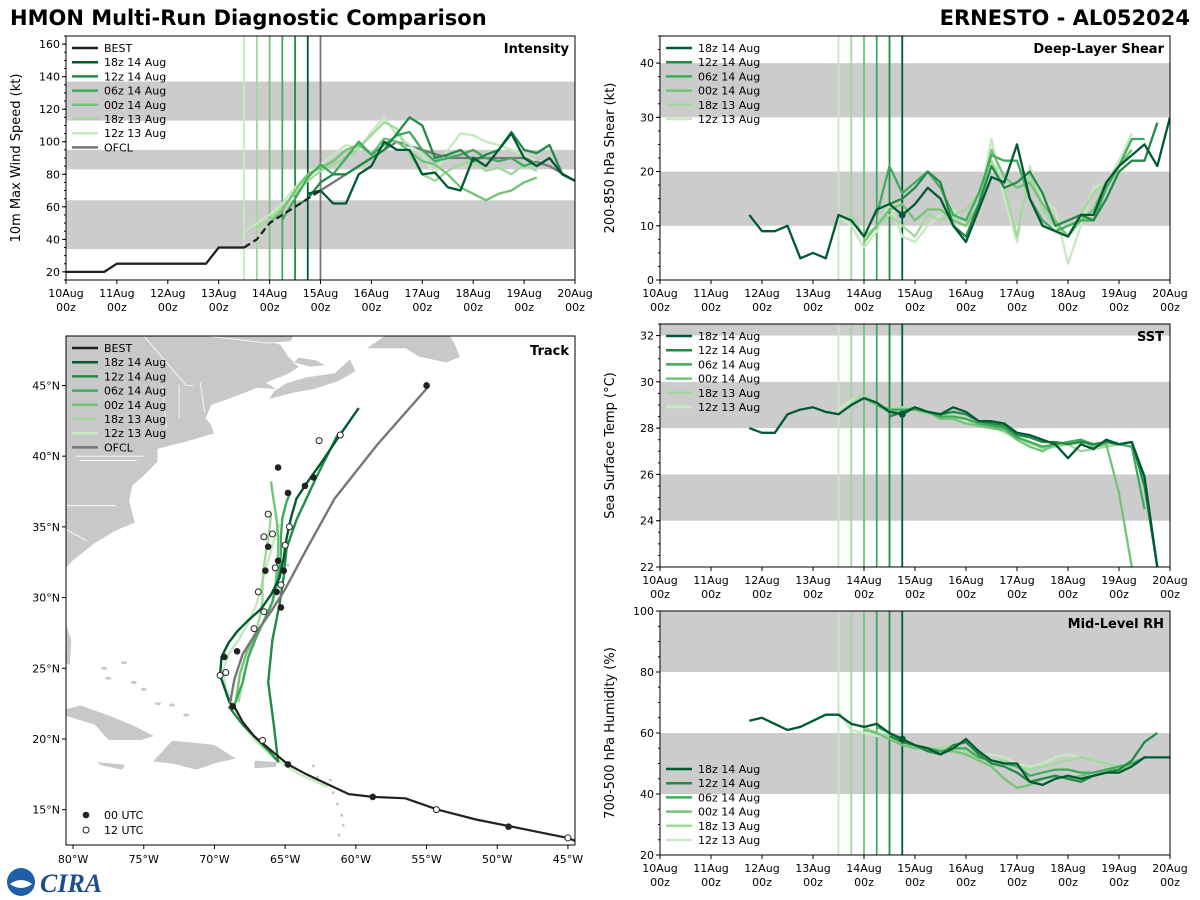  Describe the element at coordinates (710, 293) in the screenshot. I see `x-tick-label: 11Aug` at that location.